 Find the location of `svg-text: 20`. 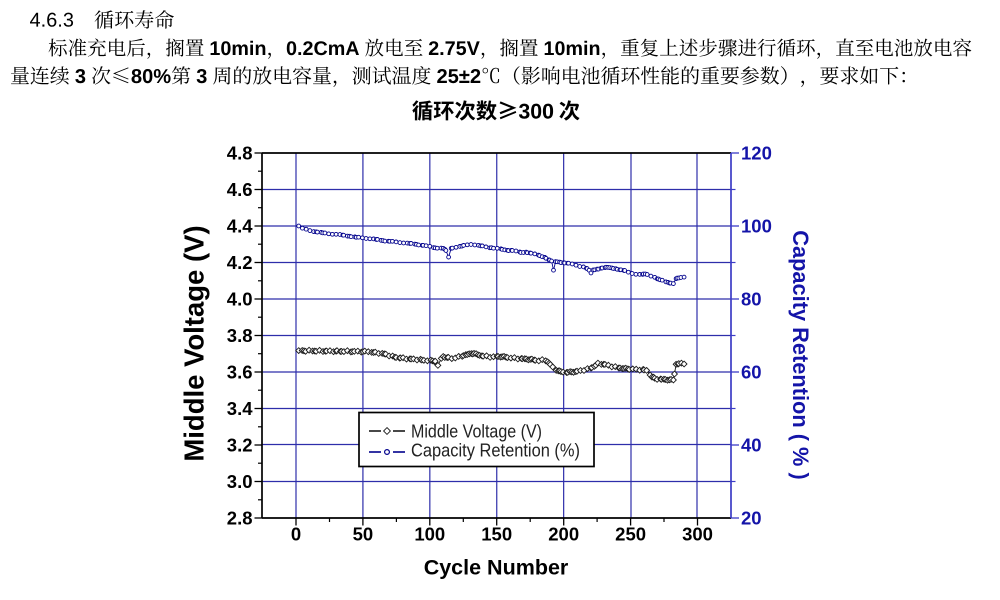

svg-text: 20 is located at coordinates (751, 517).